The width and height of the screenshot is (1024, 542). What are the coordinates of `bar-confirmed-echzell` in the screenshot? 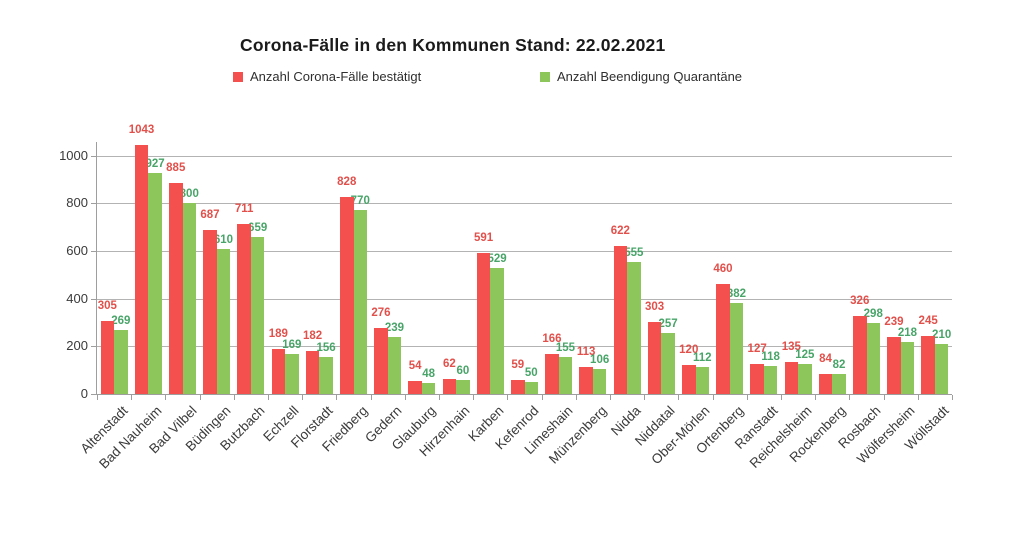 It's located at (278, 371).